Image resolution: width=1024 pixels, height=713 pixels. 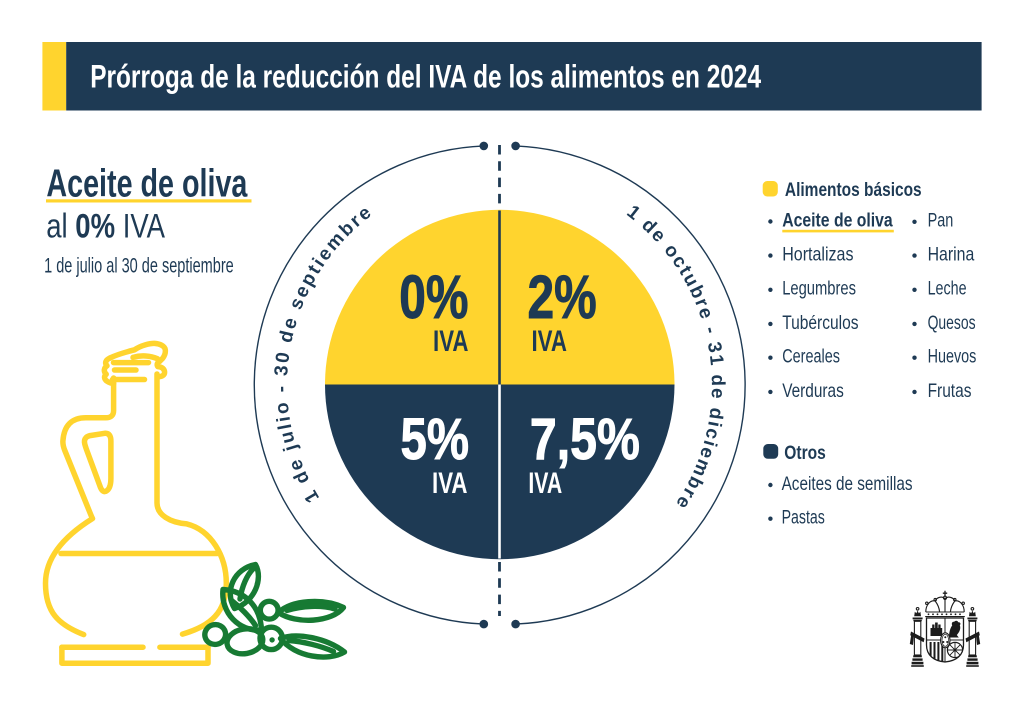 I want to click on svg-text: Otros, so click(x=805, y=452).